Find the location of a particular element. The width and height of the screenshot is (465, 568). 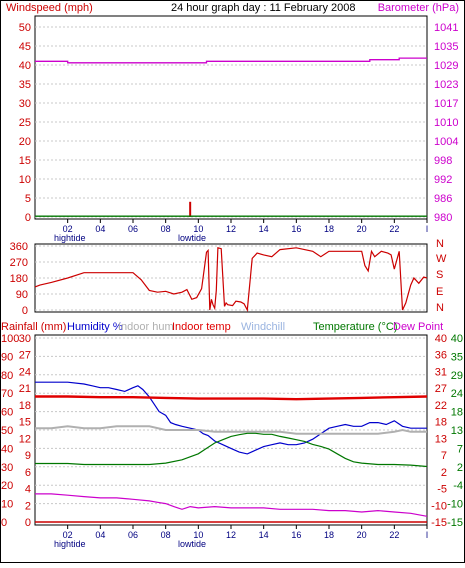

windspeed-tick-label: 25 is located at coordinates (25, 123).